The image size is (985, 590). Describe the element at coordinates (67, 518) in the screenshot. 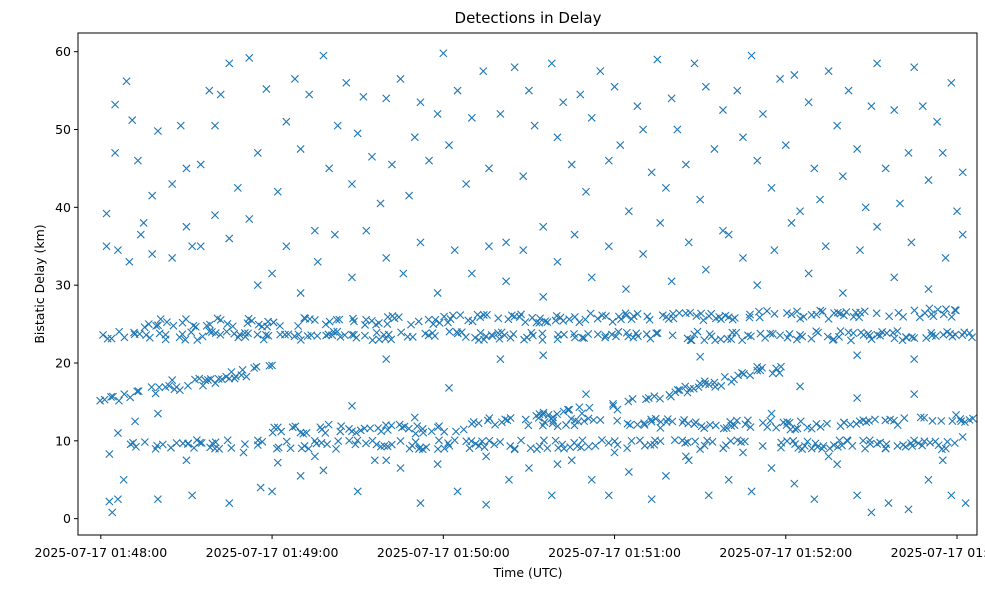

I see `y-tick-label: 0` at that location.